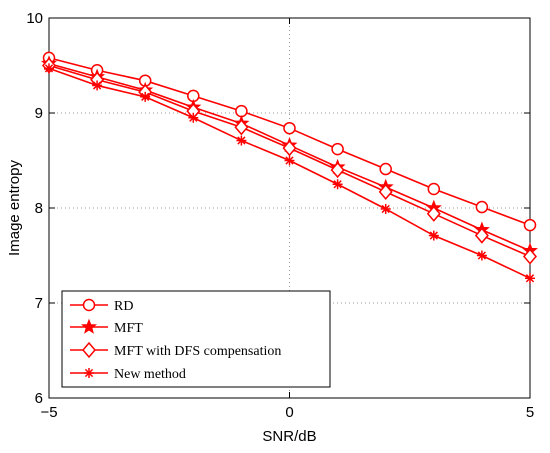 This screenshot has height=453, width=550. Describe the element at coordinates (289, 412) in the screenshot. I see `x-tick-label-1: 0` at that location.